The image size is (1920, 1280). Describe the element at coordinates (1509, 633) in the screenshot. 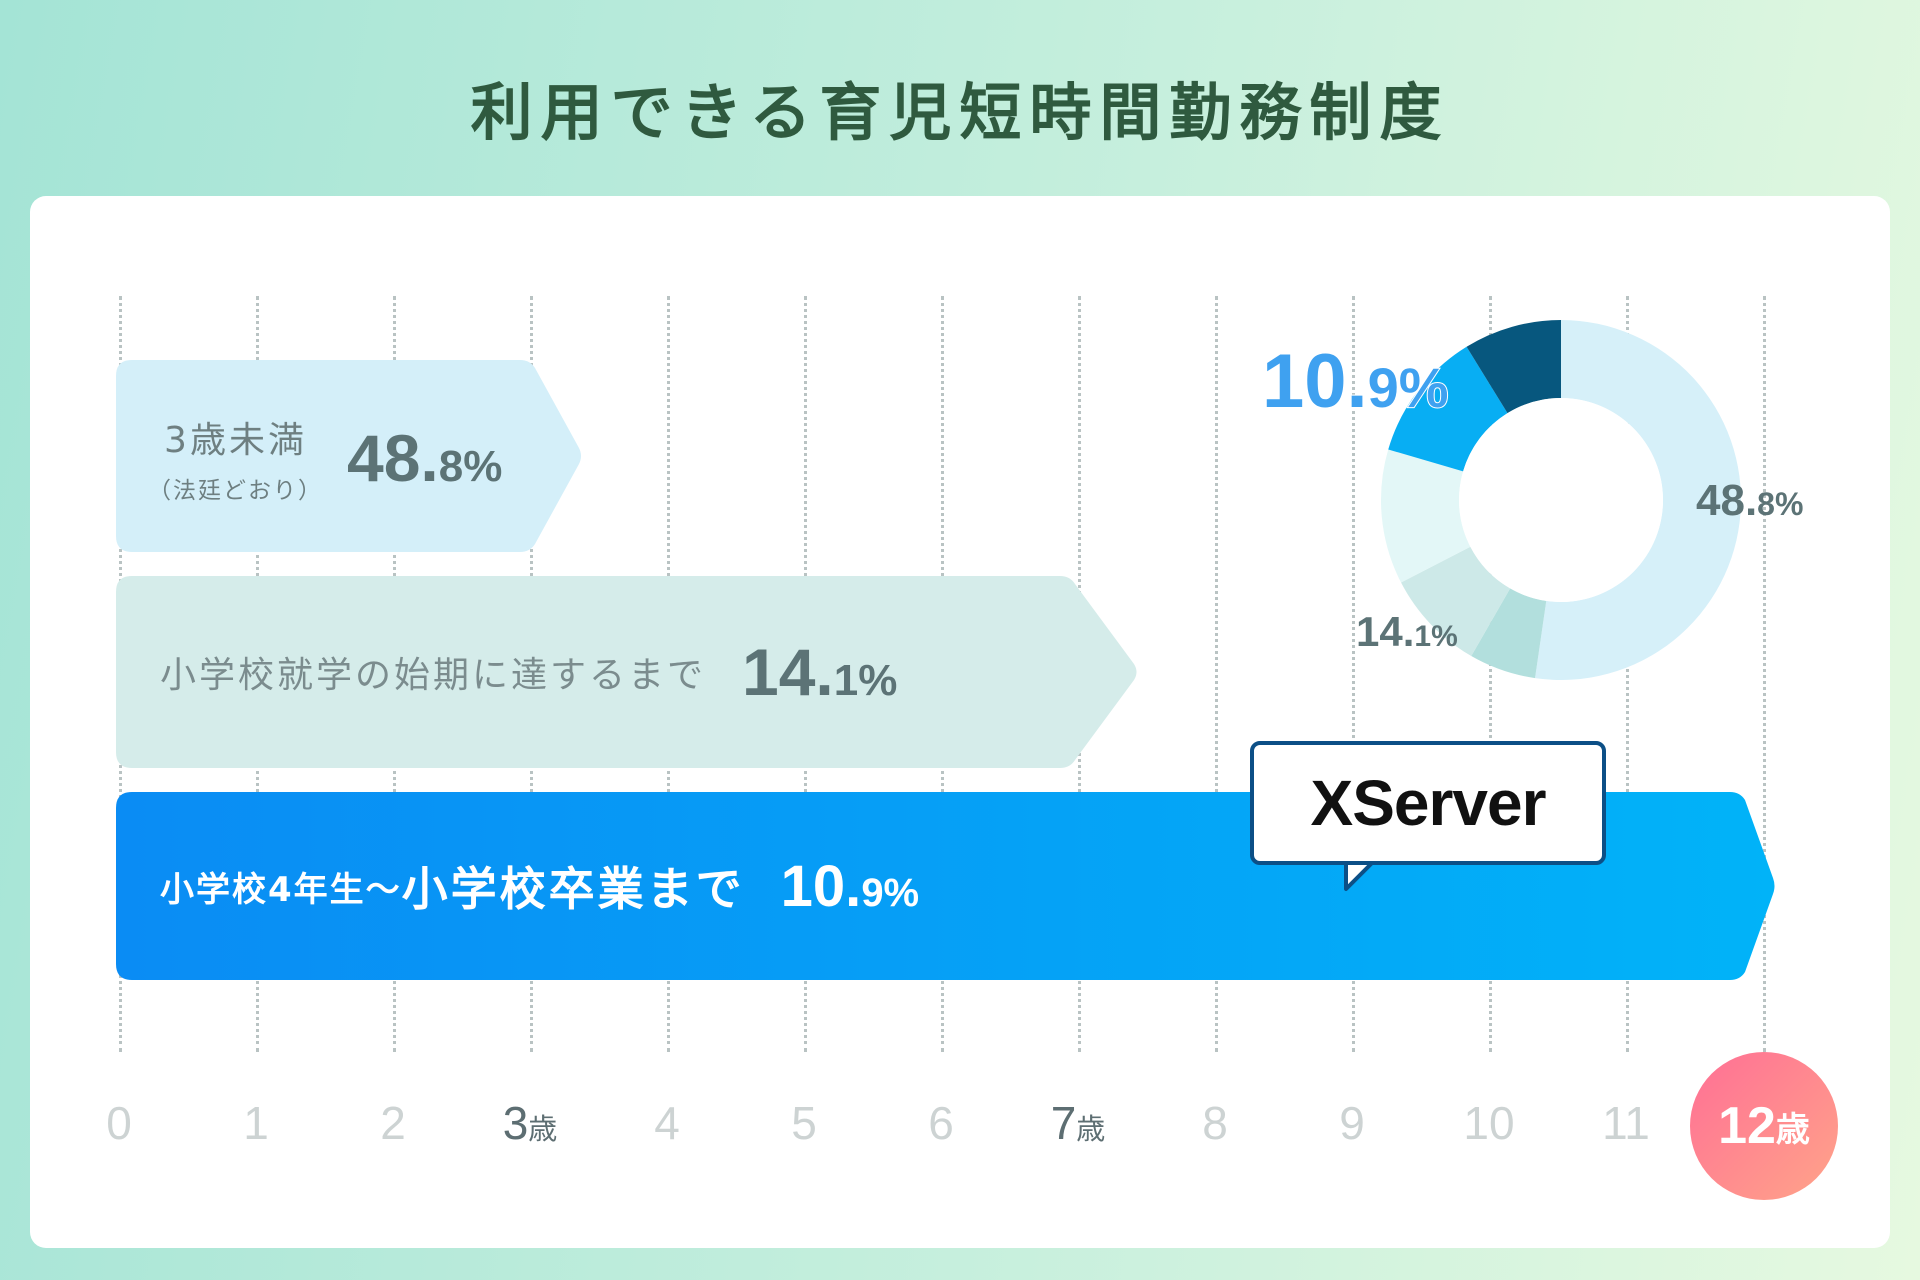

I see `donut-slice-14-1-a` at that location.